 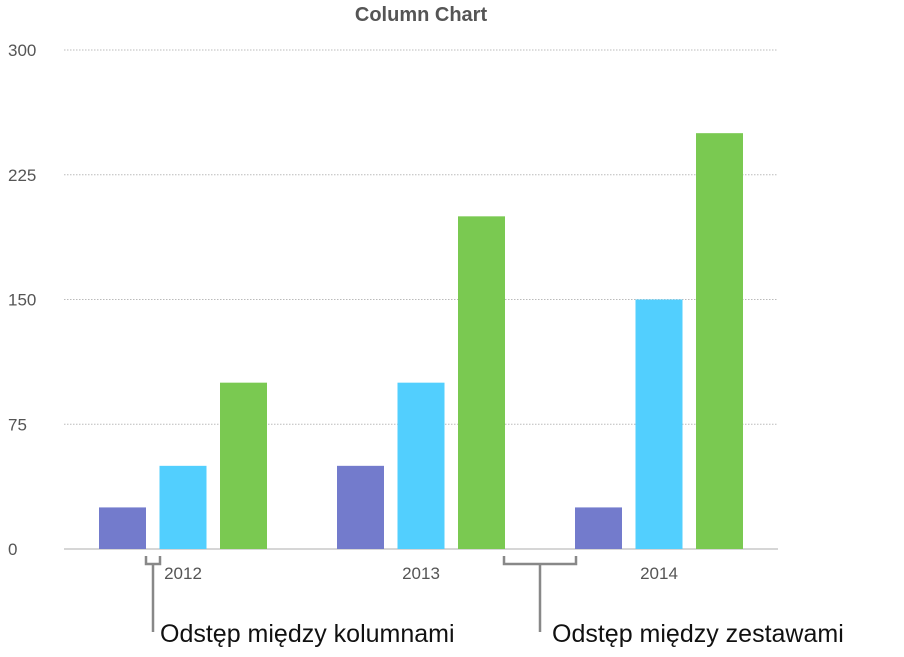 I want to click on annotation-set-gap: Odstęp między zestawami, so click(x=673, y=602).